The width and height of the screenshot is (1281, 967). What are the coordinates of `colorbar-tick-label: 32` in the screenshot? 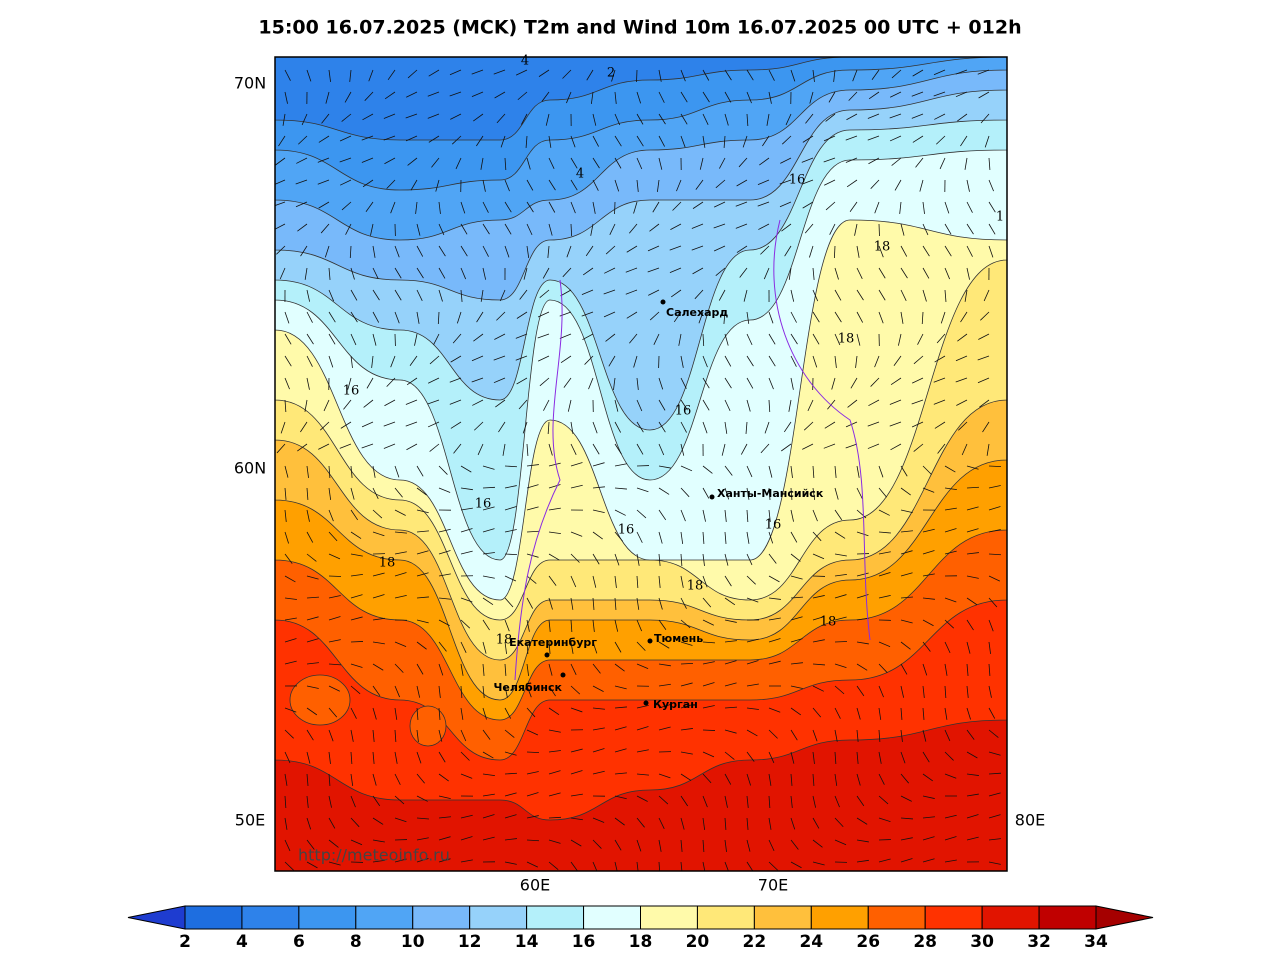 It's located at (1039, 942).